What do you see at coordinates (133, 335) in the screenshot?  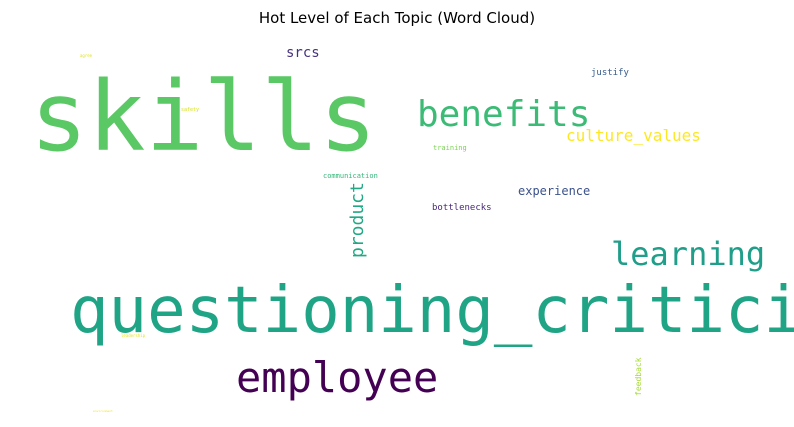 I see `word-leadership: leadership` at bounding box center [133, 335].